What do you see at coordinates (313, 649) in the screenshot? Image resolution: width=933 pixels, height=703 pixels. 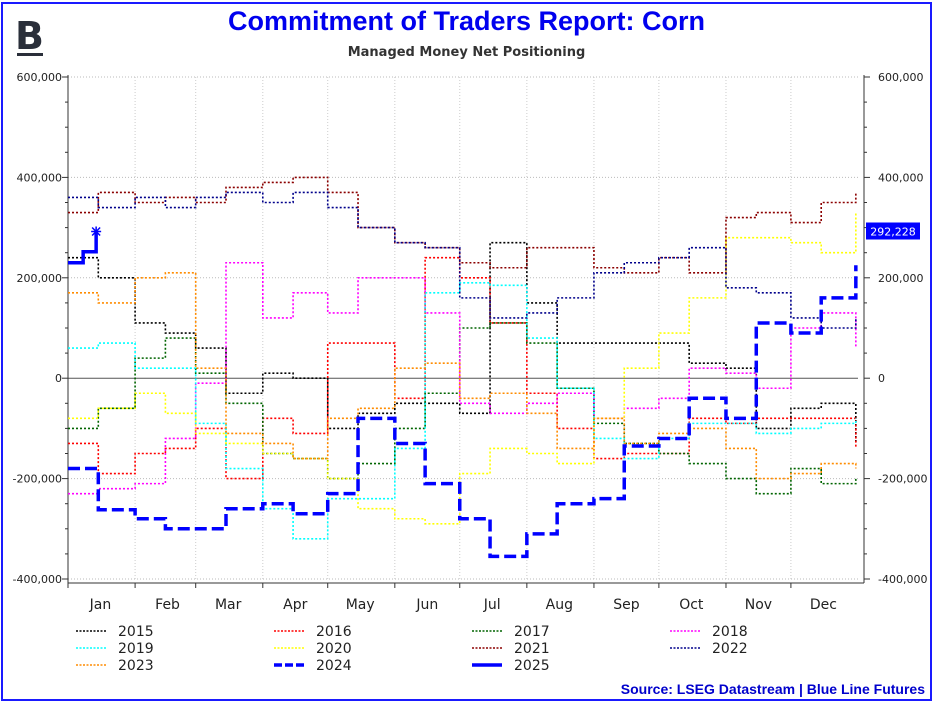 I see `legend-item-2020: 2020` at bounding box center [313, 649].